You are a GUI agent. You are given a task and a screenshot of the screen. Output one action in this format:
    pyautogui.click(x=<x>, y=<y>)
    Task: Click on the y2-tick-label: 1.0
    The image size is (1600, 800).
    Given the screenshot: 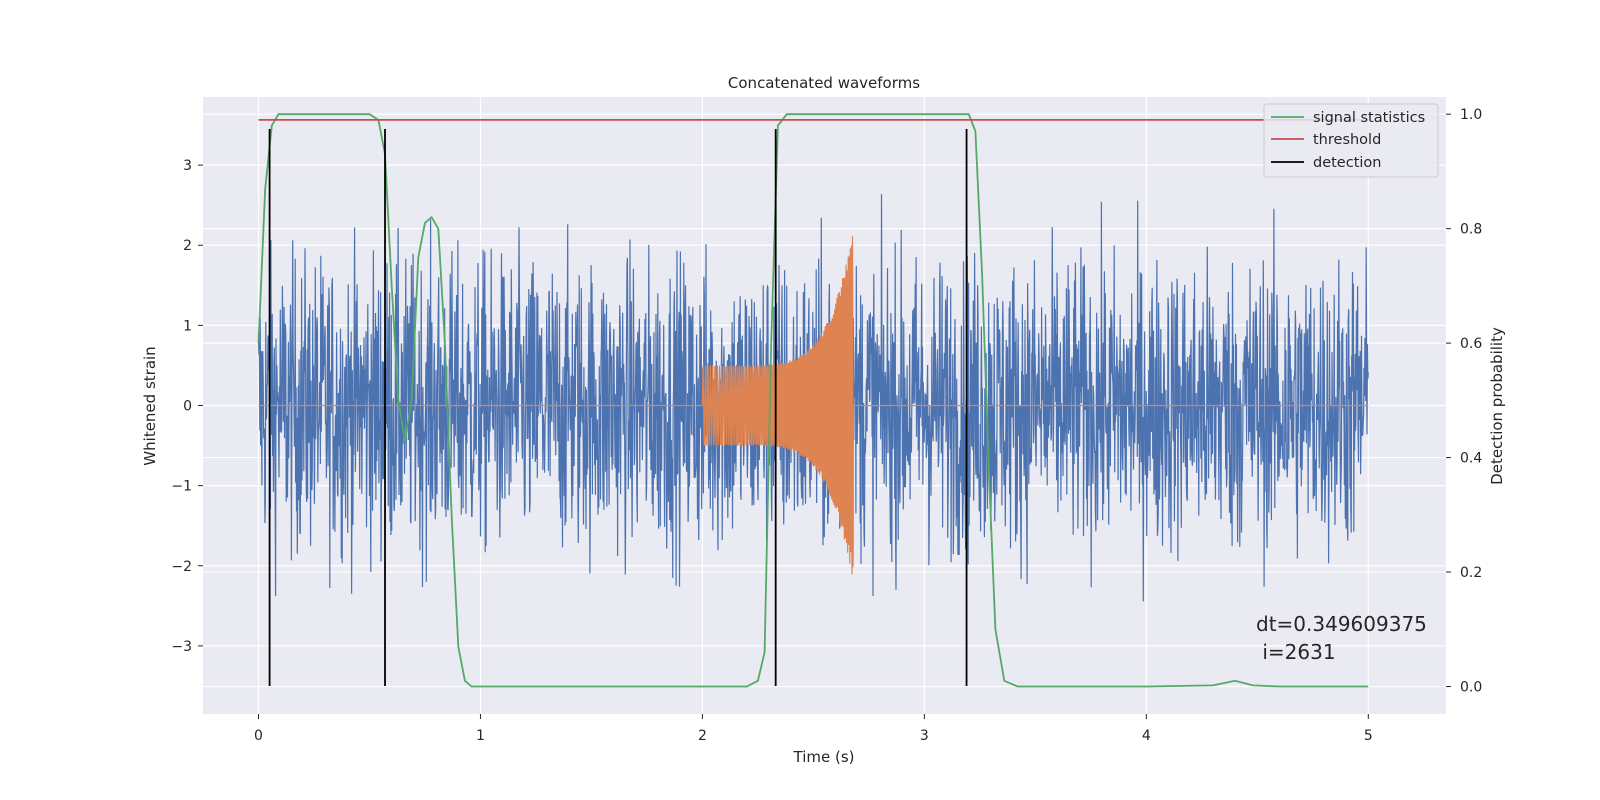 What is the action you would take?
    pyautogui.click(x=1471, y=115)
    